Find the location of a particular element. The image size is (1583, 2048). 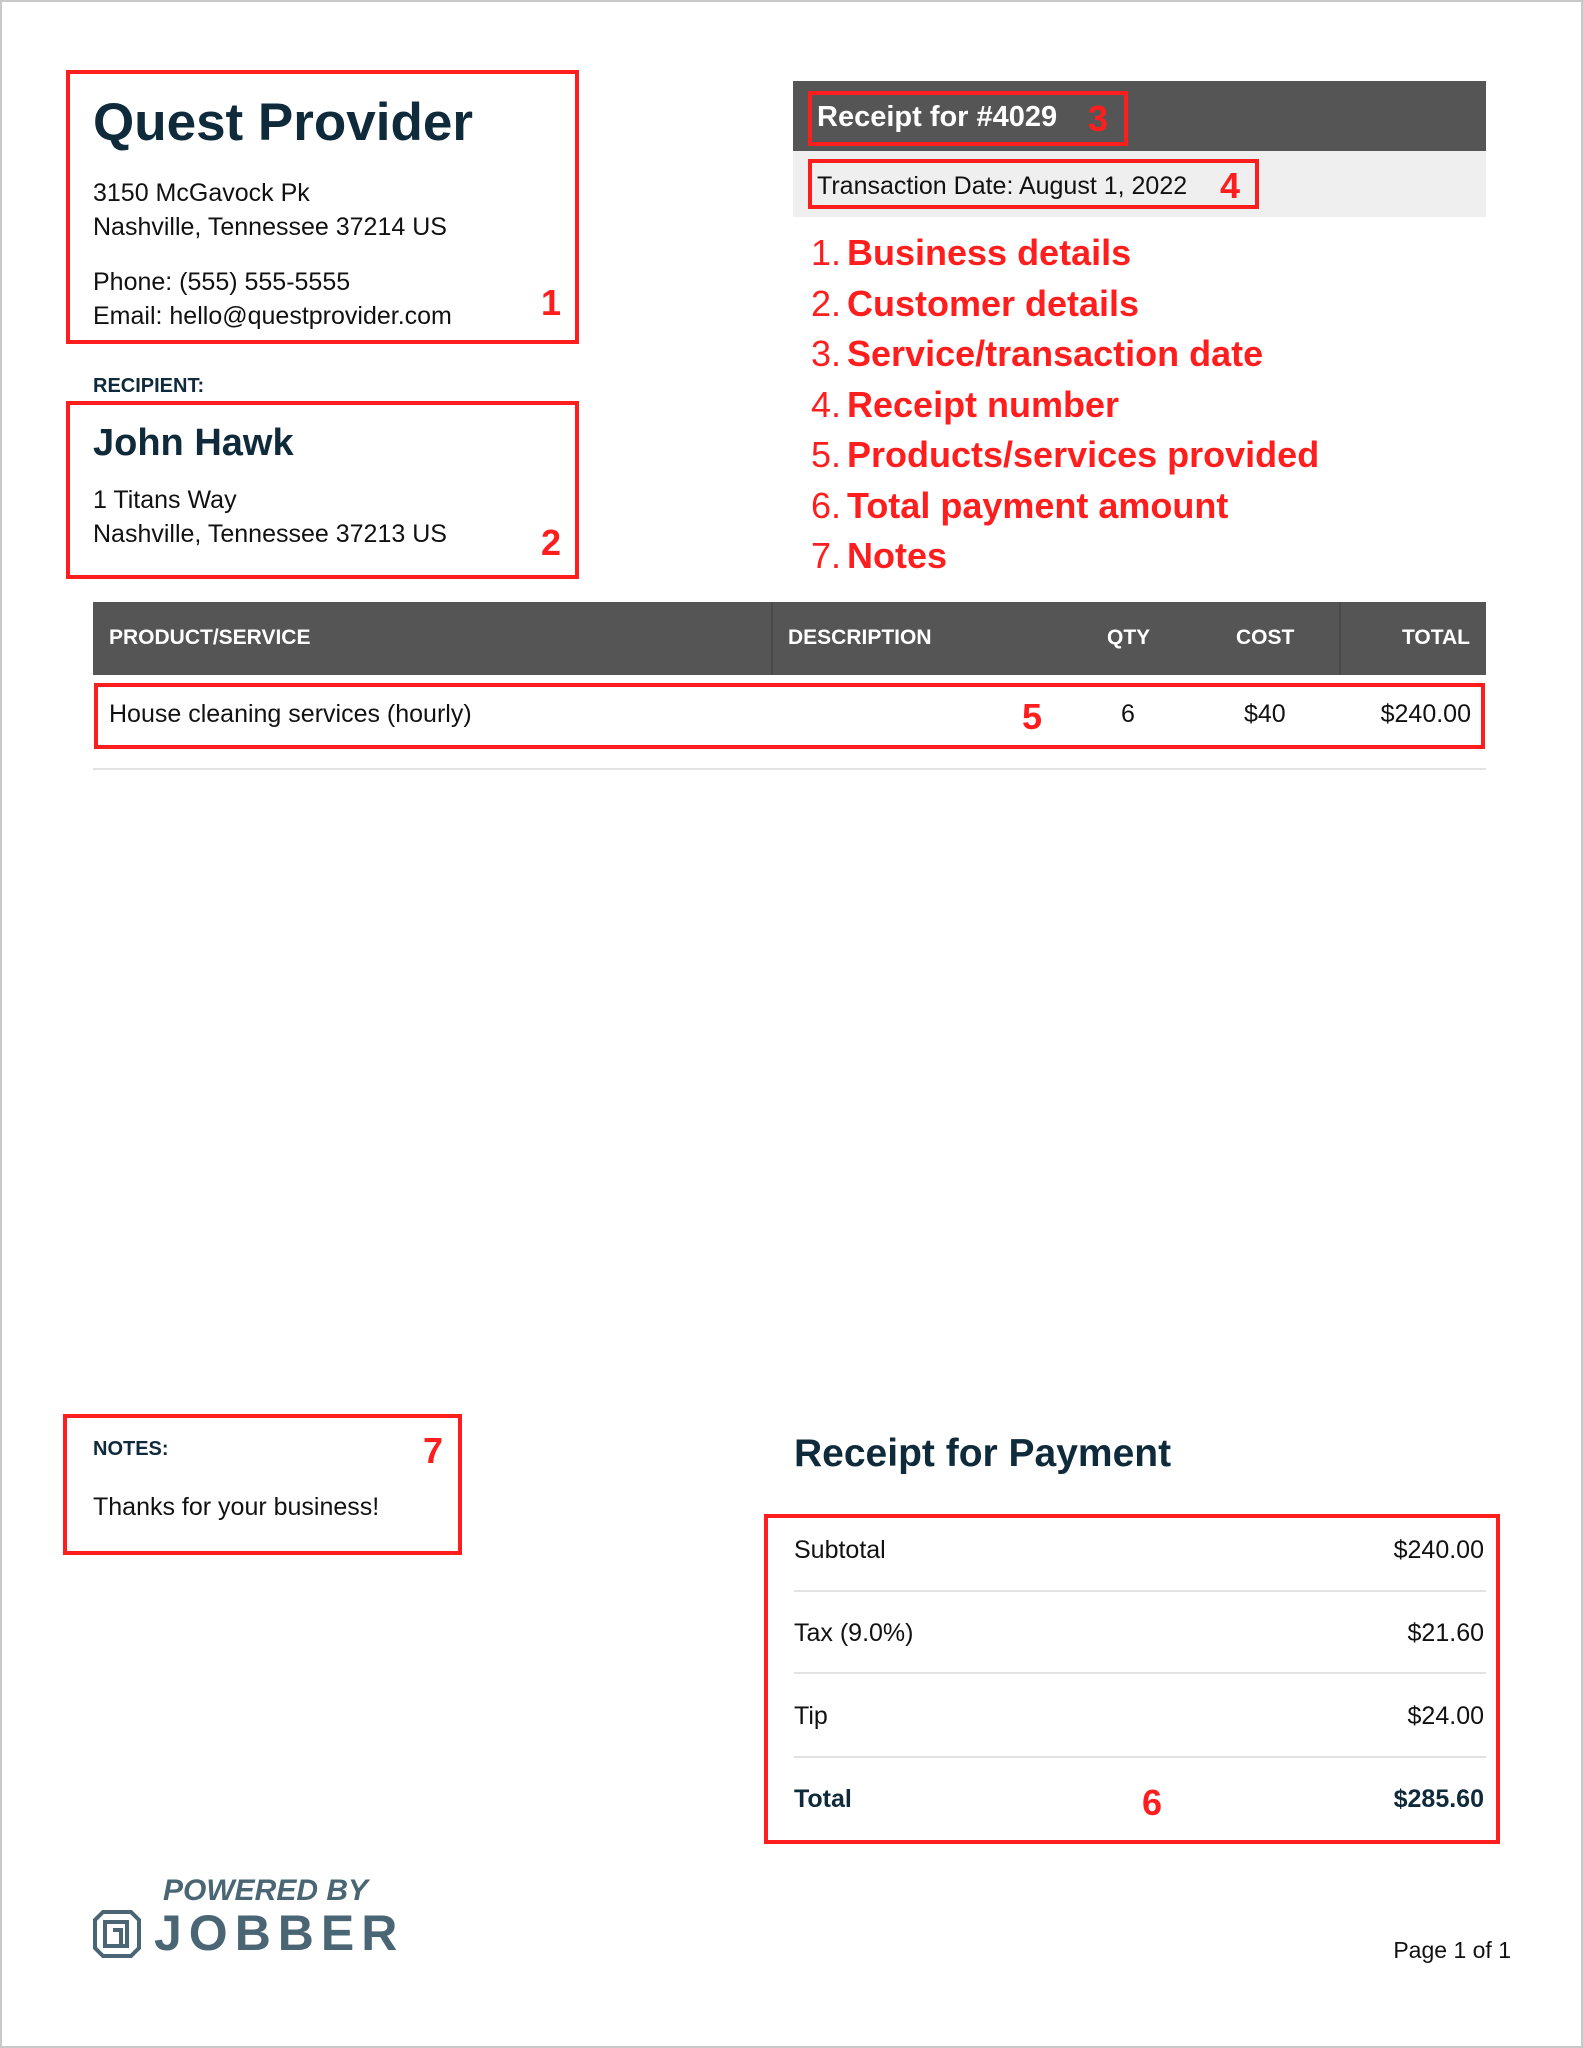

legend-label: Products/services provided is located at coordinates (1083, 454).